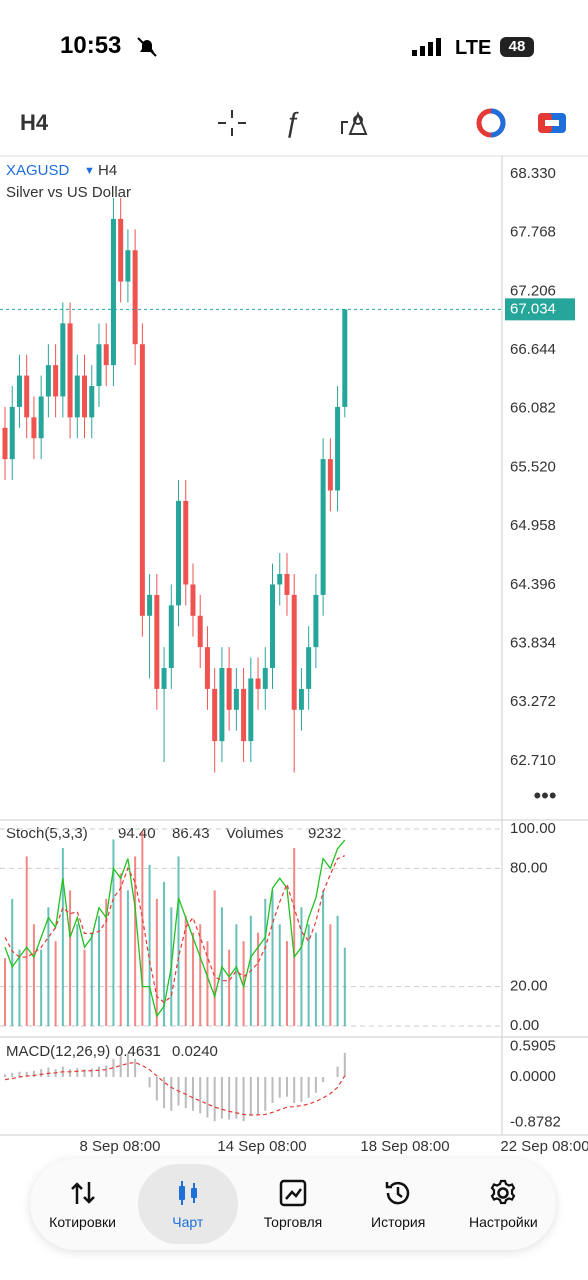  What do you see at coordinates (188, 1222) in the screenshot?
I see `tab-label: Чарт` at bounding box center [188, 1222].